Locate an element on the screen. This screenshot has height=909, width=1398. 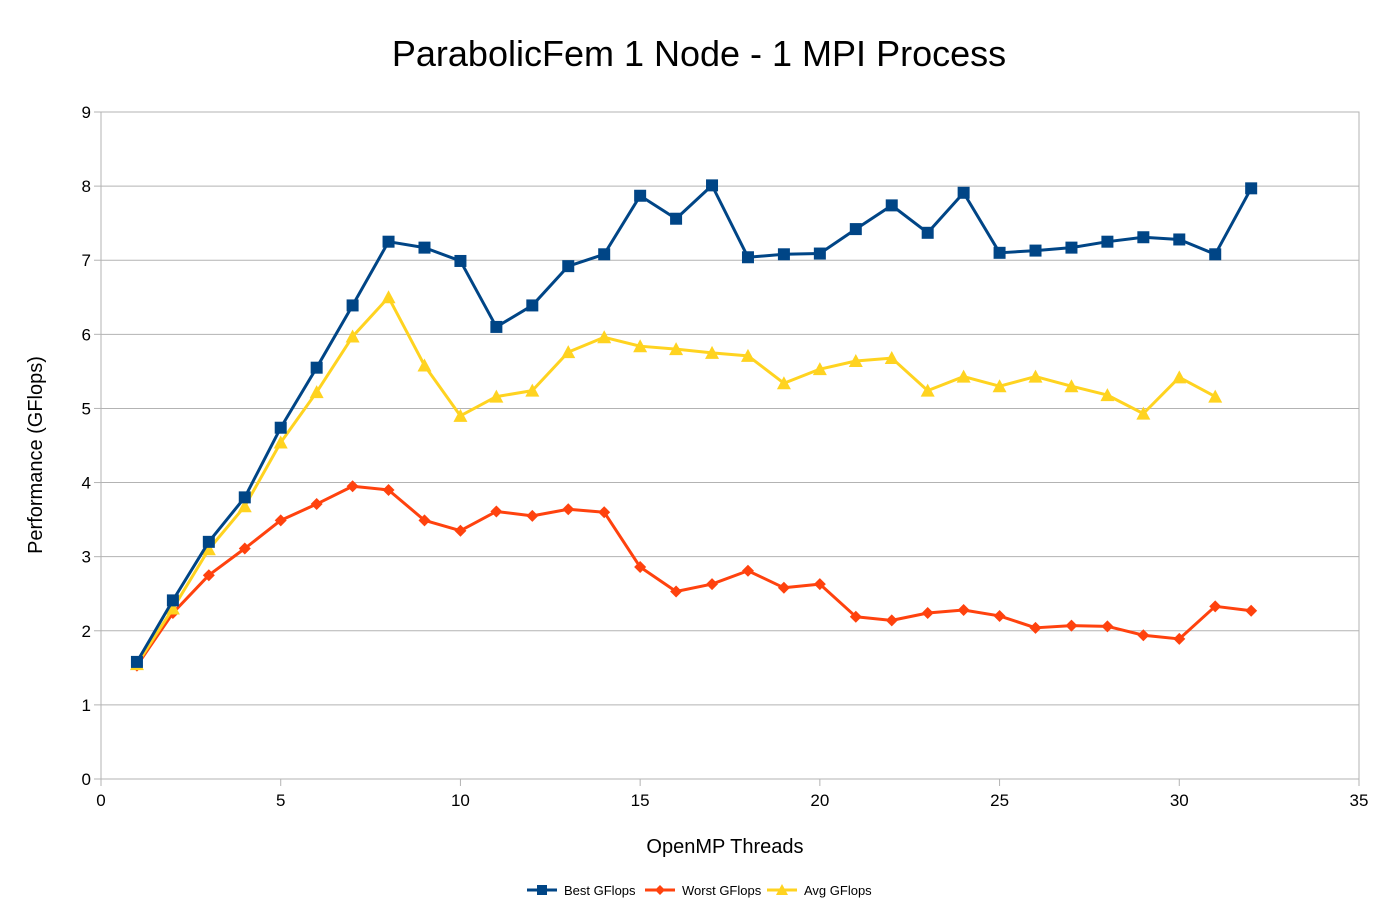
legend-label: Best GFlops is located at coordinates (600, 890).